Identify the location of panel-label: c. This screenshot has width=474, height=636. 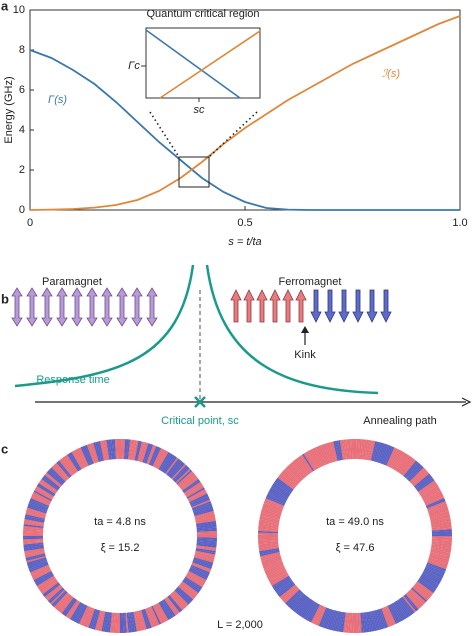
(4, 448).